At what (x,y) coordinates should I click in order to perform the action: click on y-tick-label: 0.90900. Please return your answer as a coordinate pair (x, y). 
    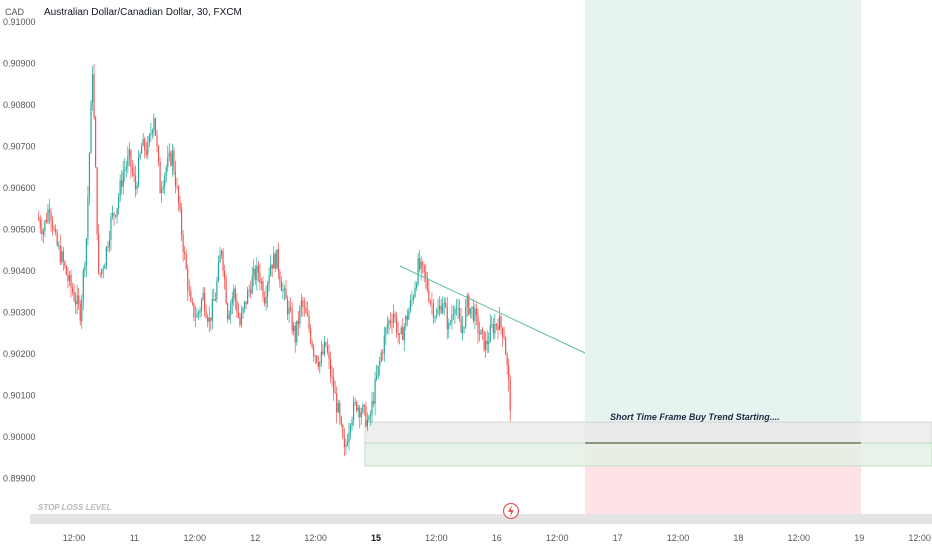
    Looking at the image, I should click on (19, 63).